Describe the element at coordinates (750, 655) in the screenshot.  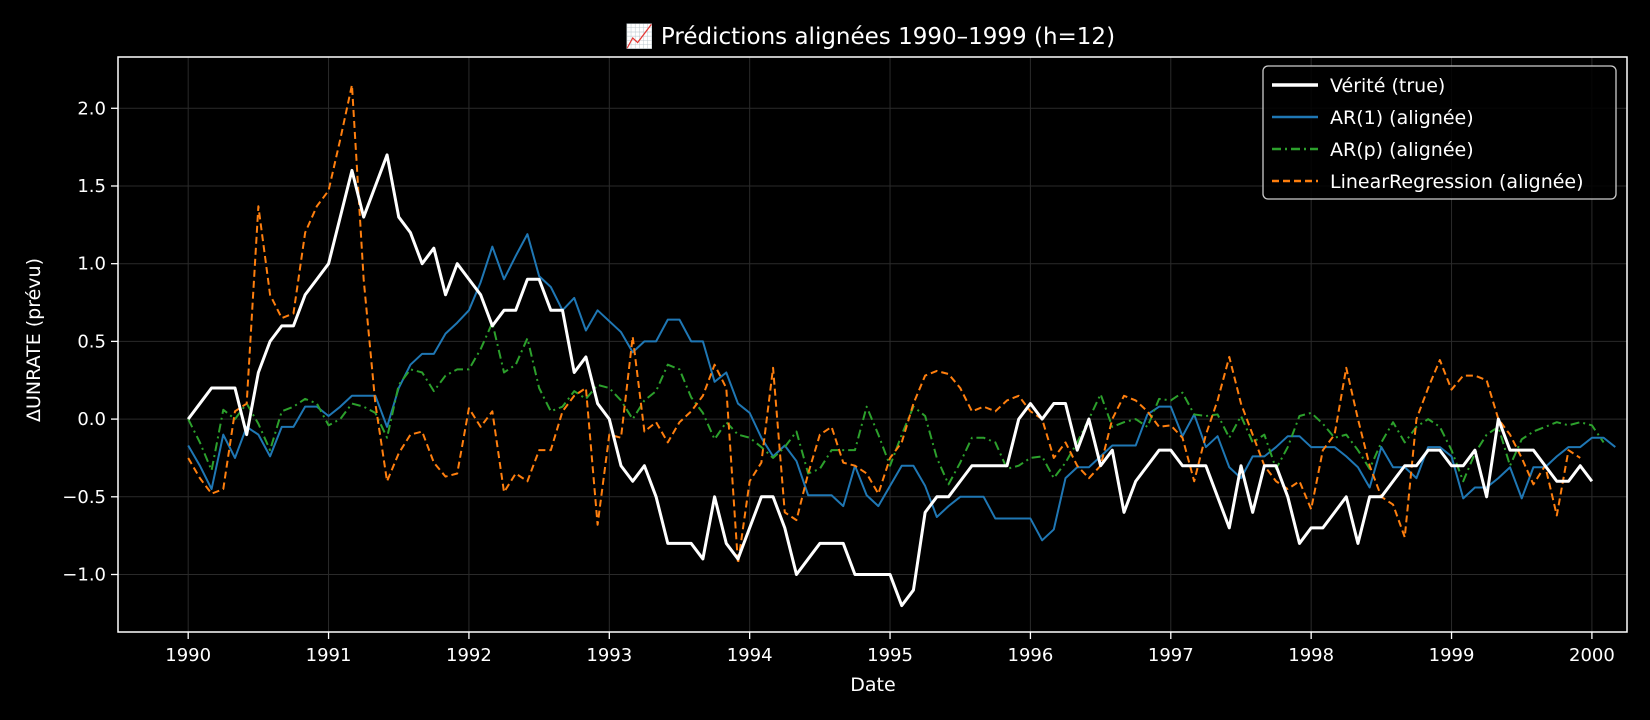
I see `x-tick-label: 1994` at that location.